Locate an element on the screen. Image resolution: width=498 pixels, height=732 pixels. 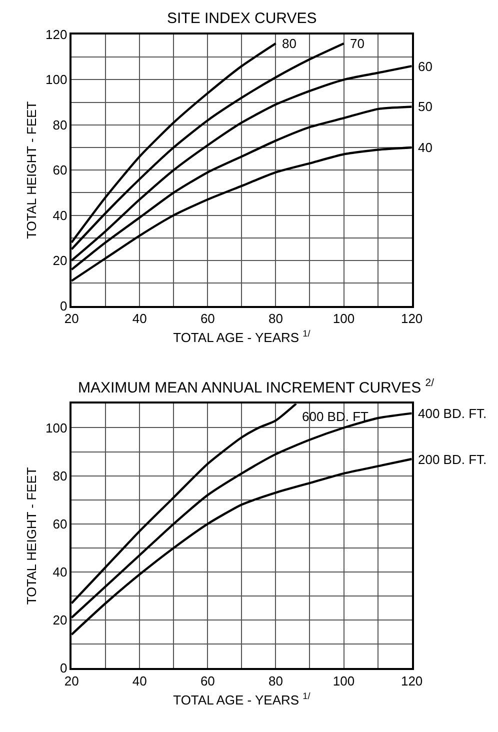
series-label: 50 is located at coordinates (425, 106).